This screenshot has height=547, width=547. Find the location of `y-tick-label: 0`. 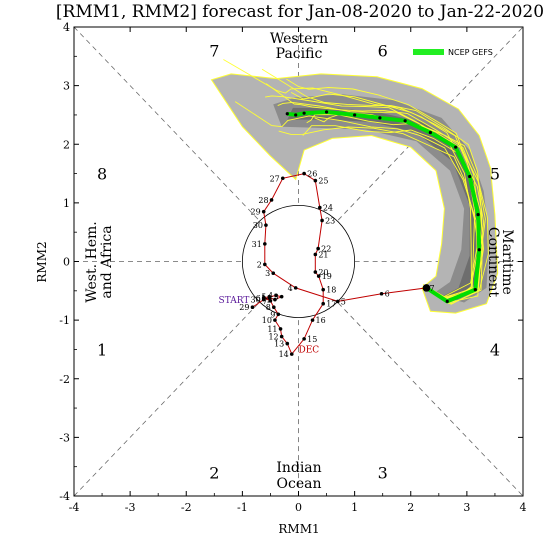

y-tick-label: 0 is located at coordinates (66, 262).